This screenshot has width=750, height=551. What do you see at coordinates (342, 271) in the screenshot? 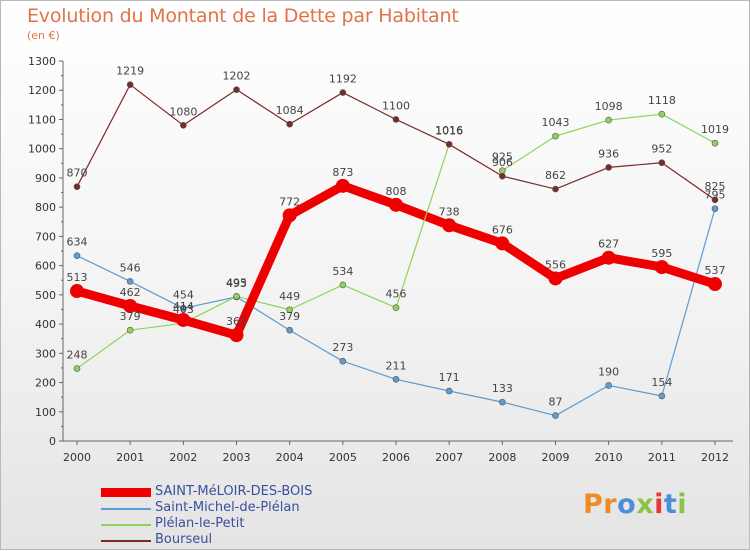
I see `data-label: 534` at bounding box center [342, 271].